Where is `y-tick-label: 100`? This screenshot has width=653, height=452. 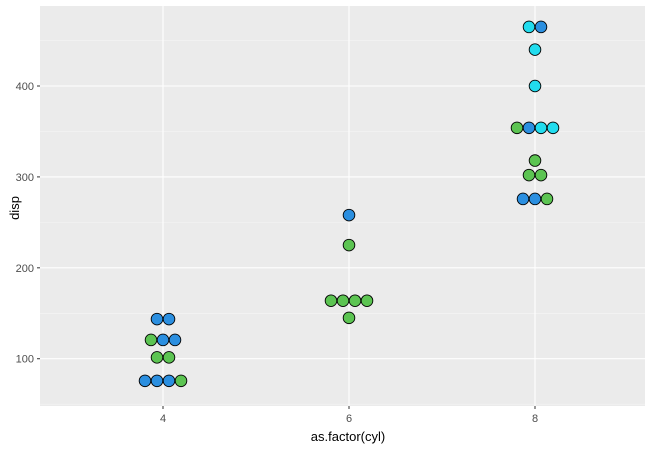 y-tick-label: 100 is located at coordinates (25, 360).